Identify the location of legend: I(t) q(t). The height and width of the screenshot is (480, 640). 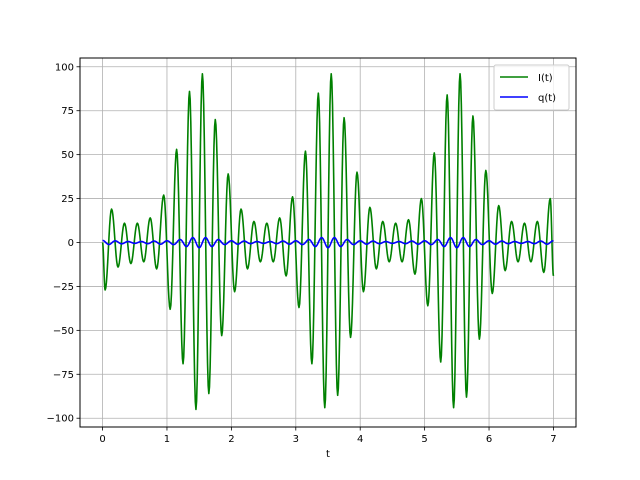
(531, 87).